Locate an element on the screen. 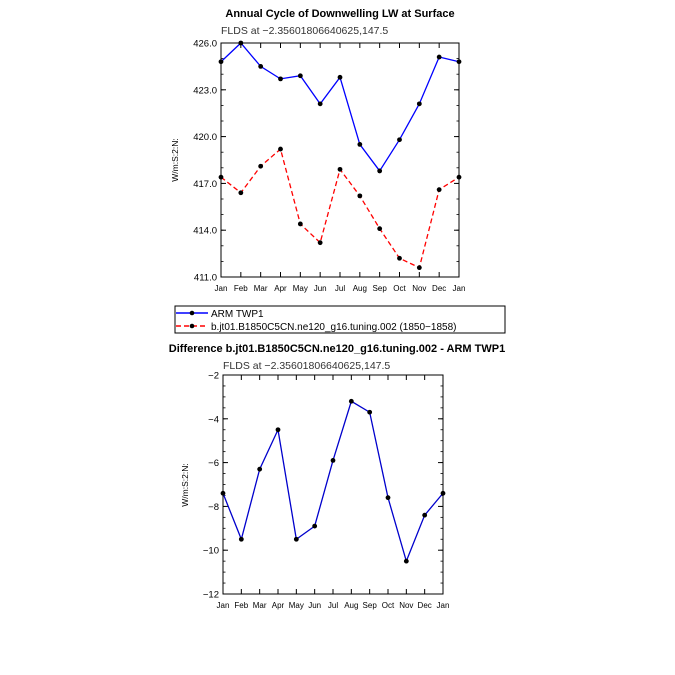 This screenshot has height=675, width=675. legend-label-arm: ARM TWP1 is located at coordinates (237, 314).